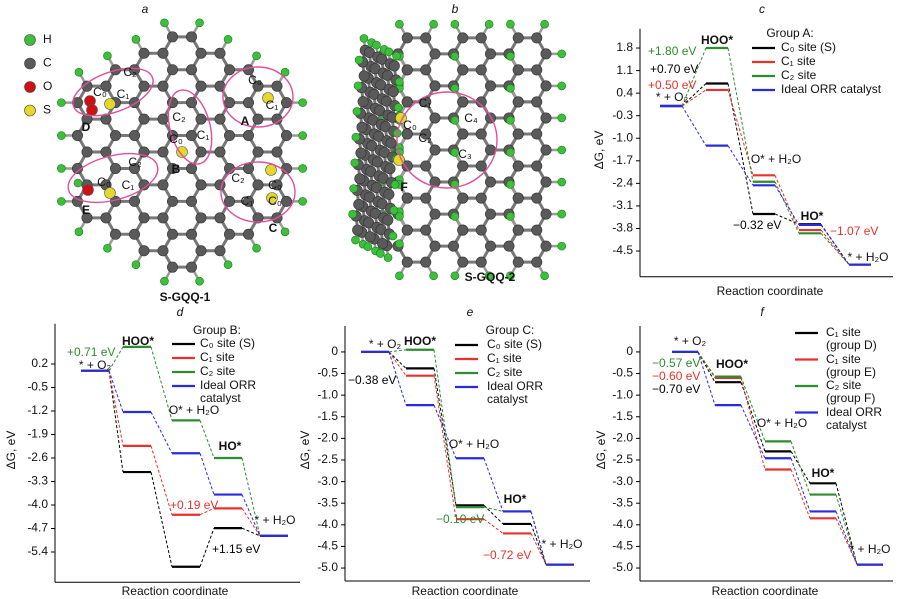  What do you see at coordinates (327, 524) in the screenshot?
I see `y-tick-label: -4.0` at bounding box center [327, 524].